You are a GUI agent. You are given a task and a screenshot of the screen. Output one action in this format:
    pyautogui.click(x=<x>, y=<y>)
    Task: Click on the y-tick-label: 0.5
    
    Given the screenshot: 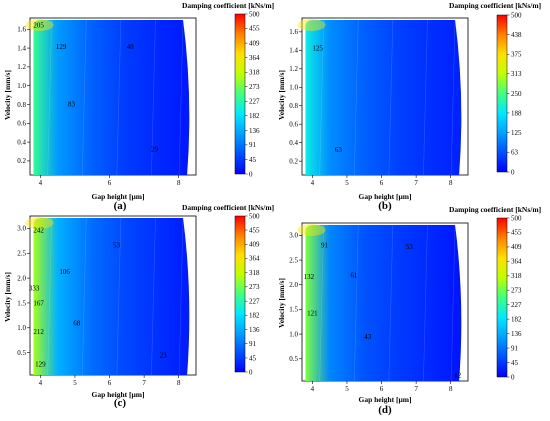 What is the action you would take?
    pyautogui.click(x=293, y=359)
    